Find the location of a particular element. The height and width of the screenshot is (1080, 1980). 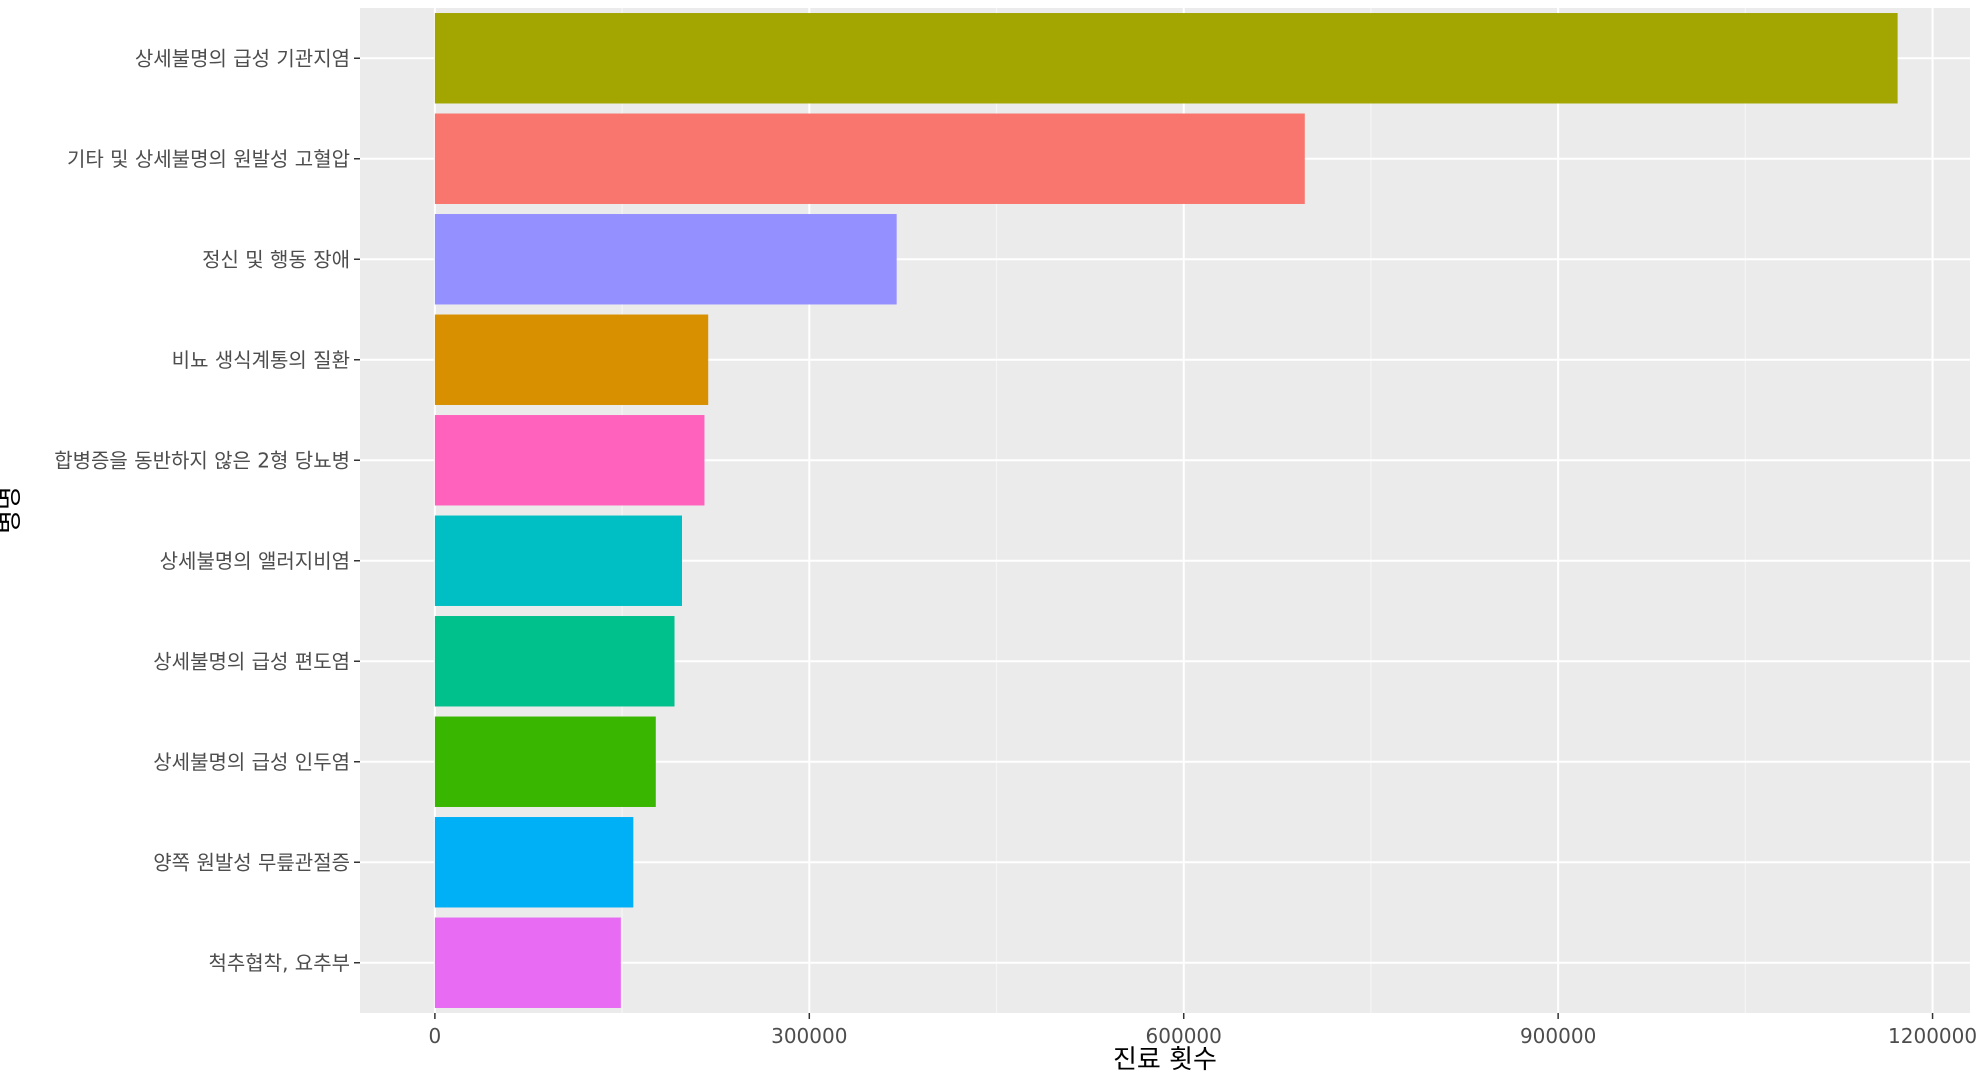

y-tick-label: 합병증을 동반하지 않은 2형 당뇨병 is located at coordinates (202, 460).